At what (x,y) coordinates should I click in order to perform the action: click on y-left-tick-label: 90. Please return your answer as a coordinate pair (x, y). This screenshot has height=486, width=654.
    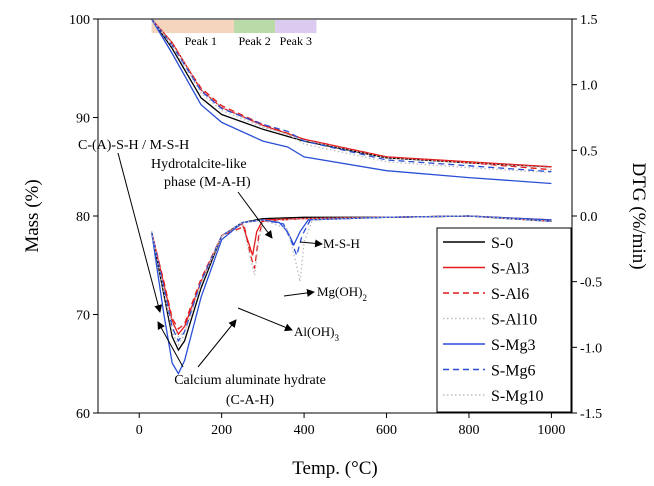
    Looking at the image, I should click on (83, 119).